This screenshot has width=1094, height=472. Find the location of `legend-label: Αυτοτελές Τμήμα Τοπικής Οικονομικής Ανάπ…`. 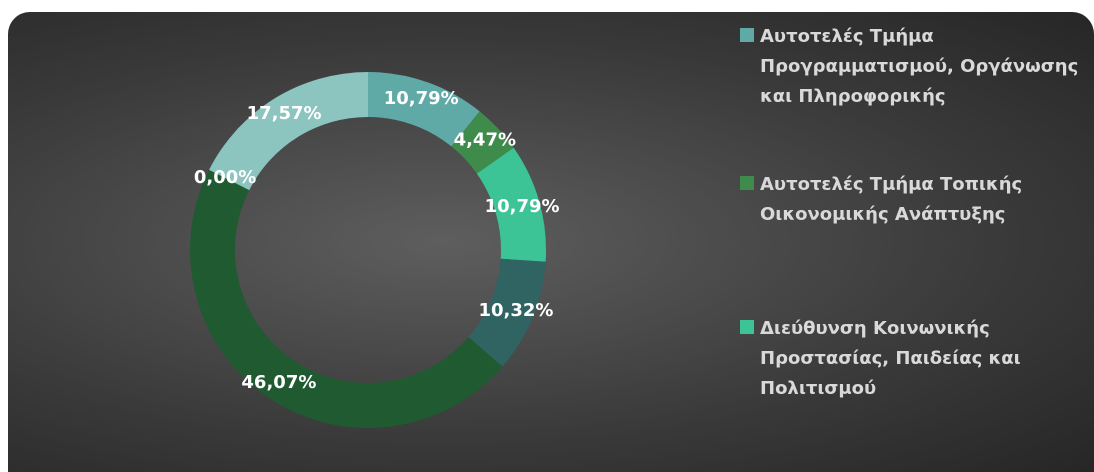

legend-label: Αυτοτελές Τμήμα Τοπικής Οικονομικής Ανάπ… is located at coordinates (891, 199).